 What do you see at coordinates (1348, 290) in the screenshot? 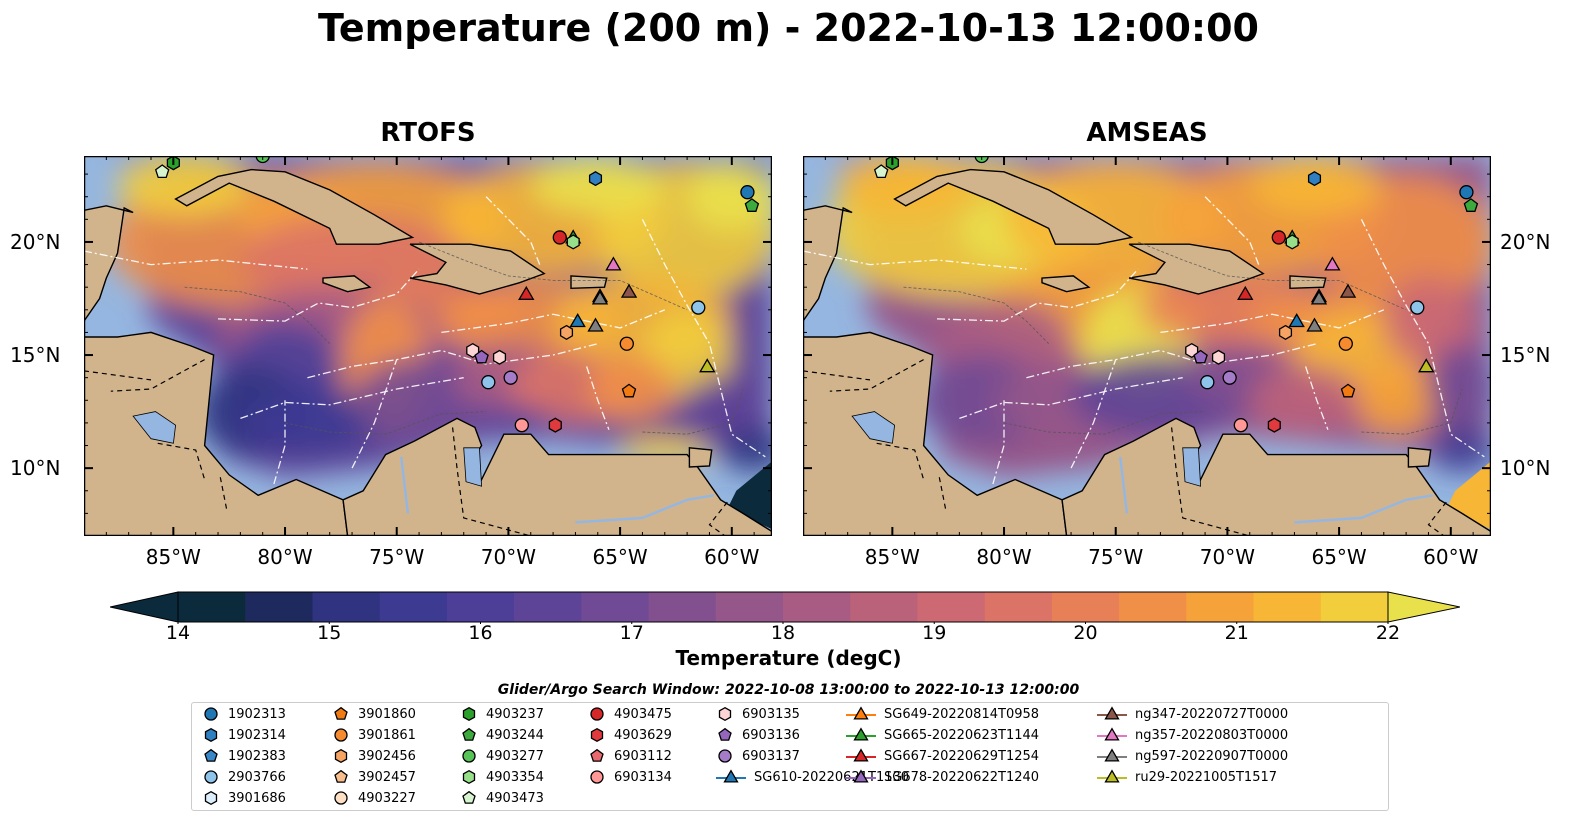
I see `obs-ng347-20220727T0000` at bounding box center [1348, 290].